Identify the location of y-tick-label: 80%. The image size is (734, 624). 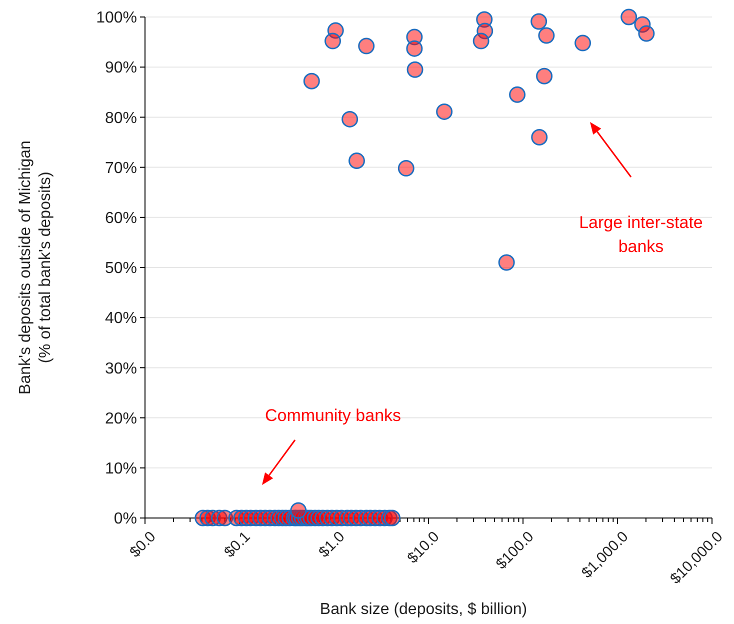
(120, 118).